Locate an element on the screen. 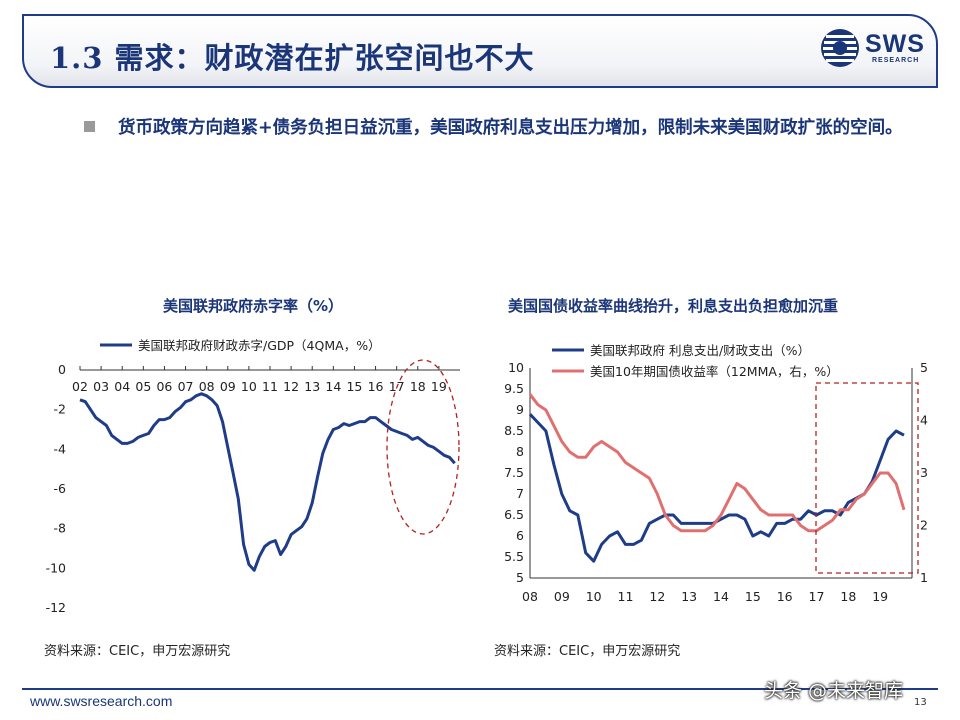  left-x-tick-07: 07 is located at coordinates (186, 386).